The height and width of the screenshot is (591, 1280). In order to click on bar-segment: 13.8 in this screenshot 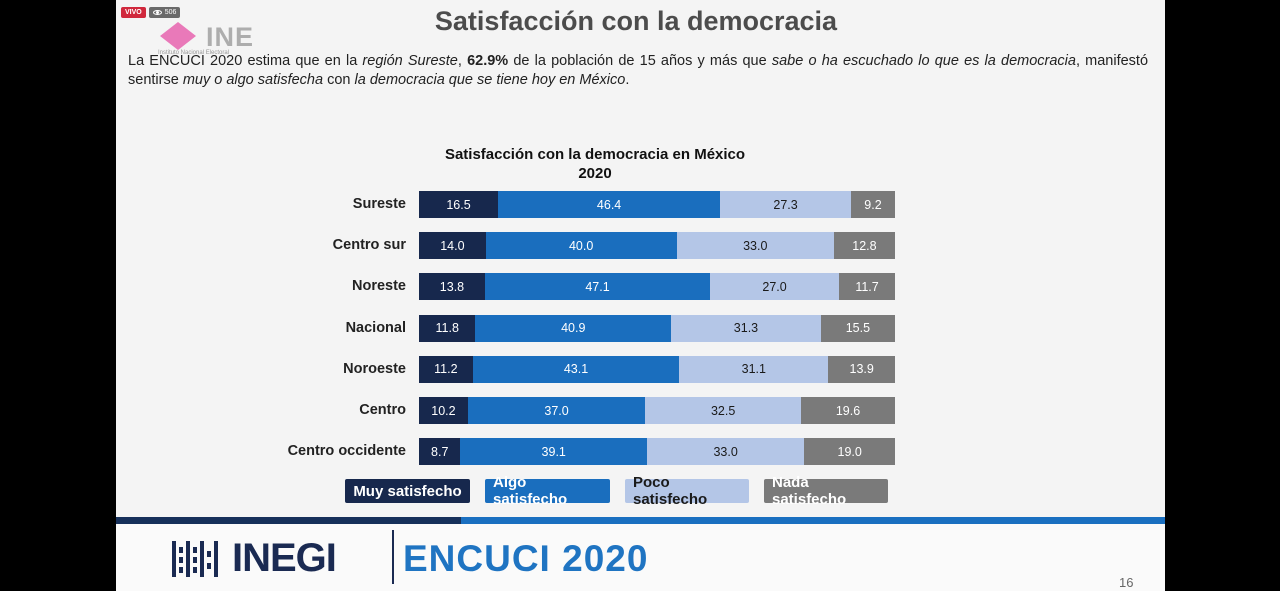, I will do `click(452, 287)`.